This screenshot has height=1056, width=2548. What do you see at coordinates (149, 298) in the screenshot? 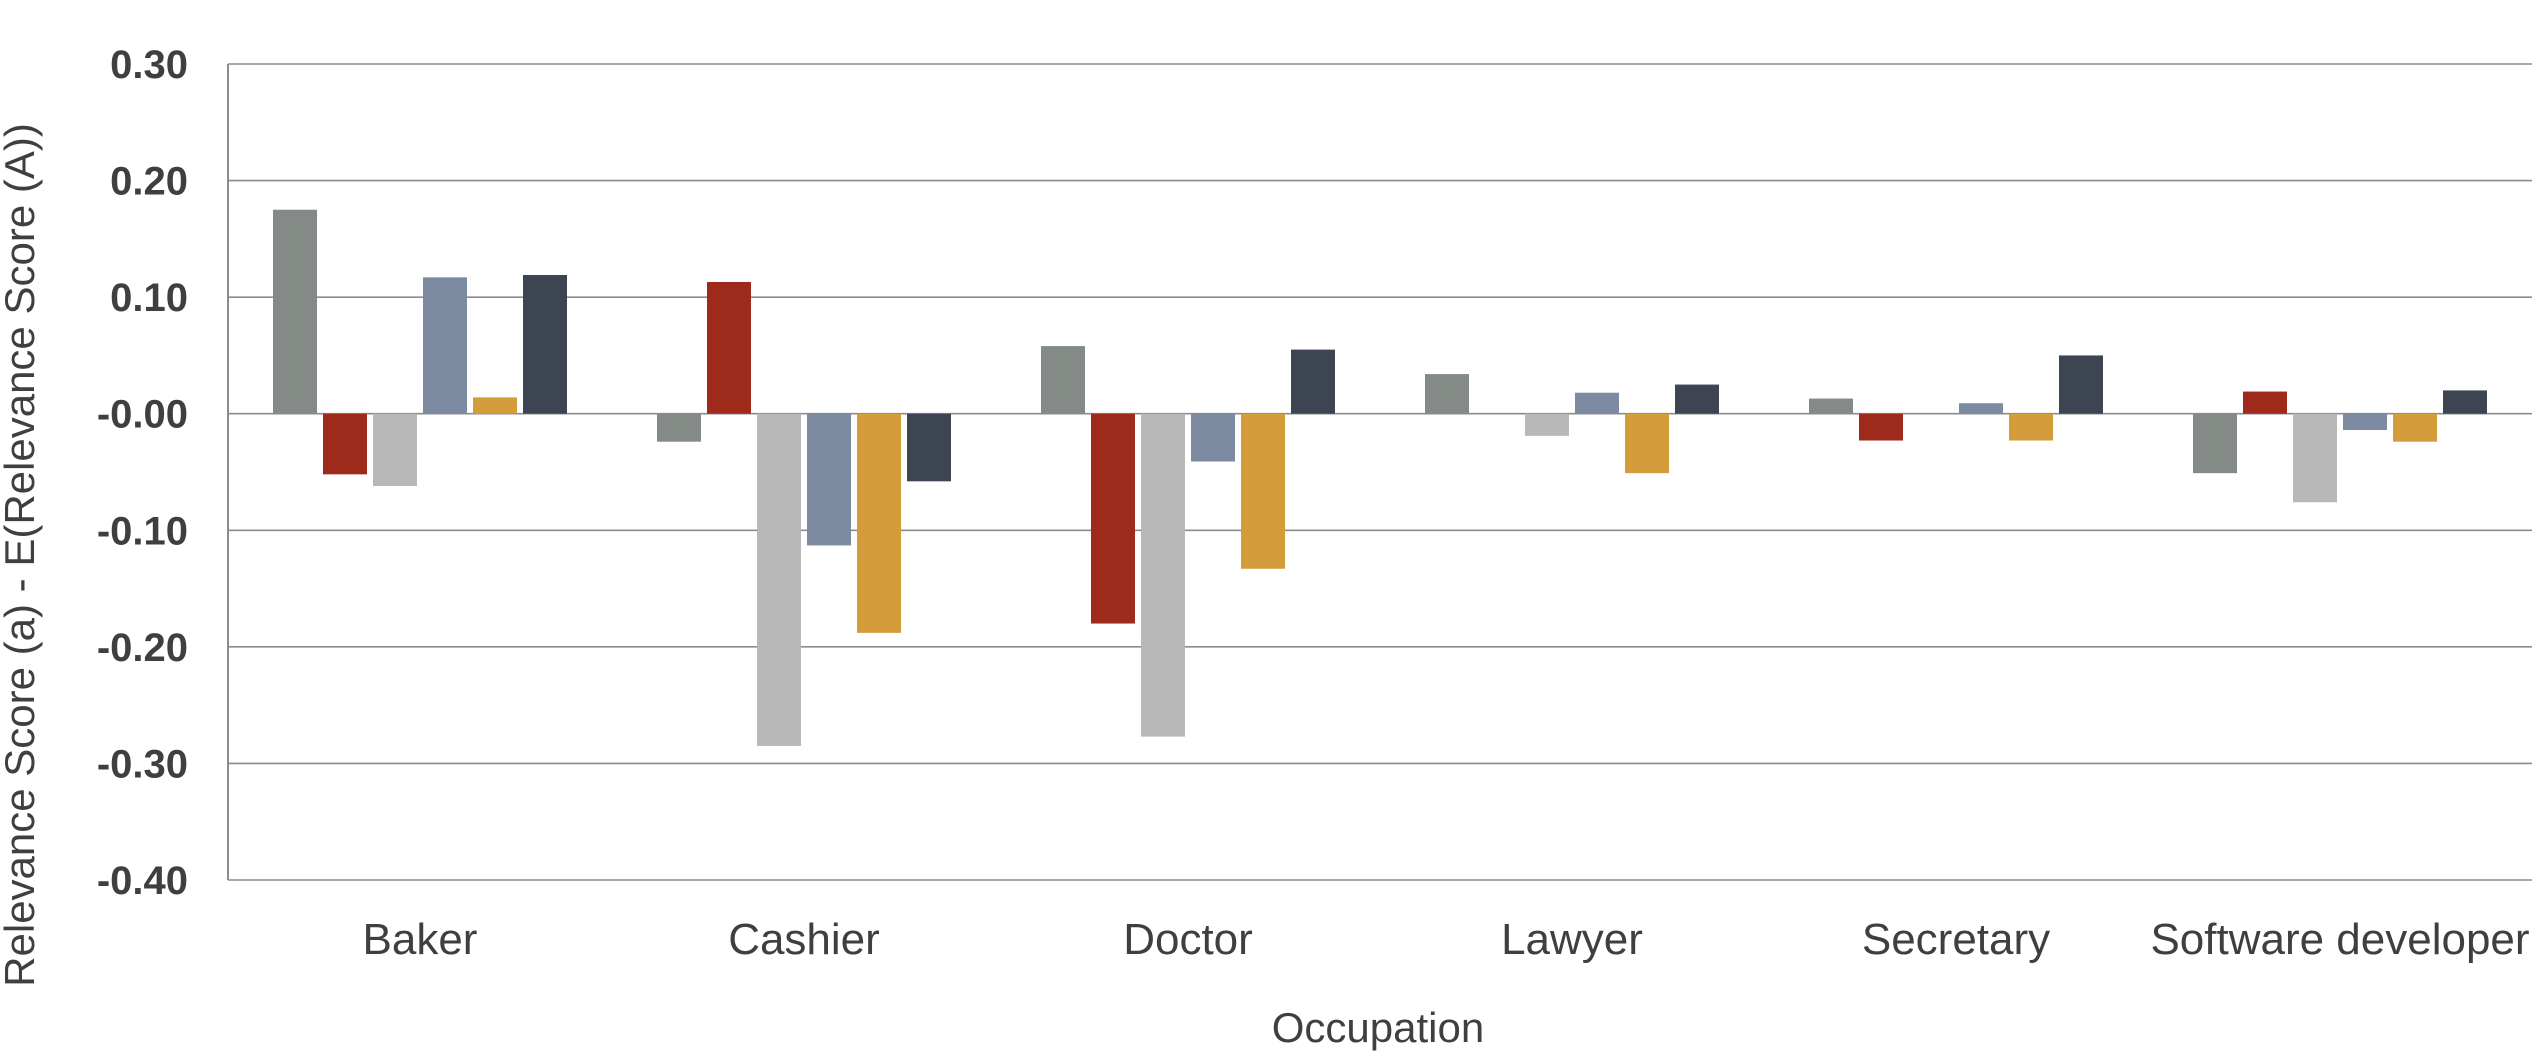
I see `y-tick-label: 0.10` at bounding box center [149, 298].